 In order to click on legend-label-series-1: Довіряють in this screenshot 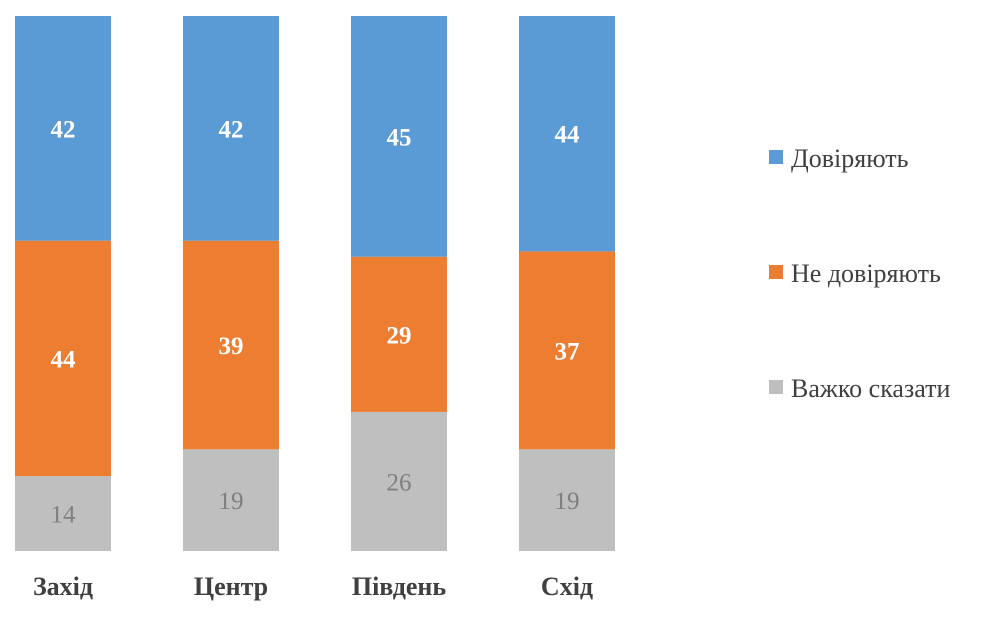, I will do `click(850, 158)`.